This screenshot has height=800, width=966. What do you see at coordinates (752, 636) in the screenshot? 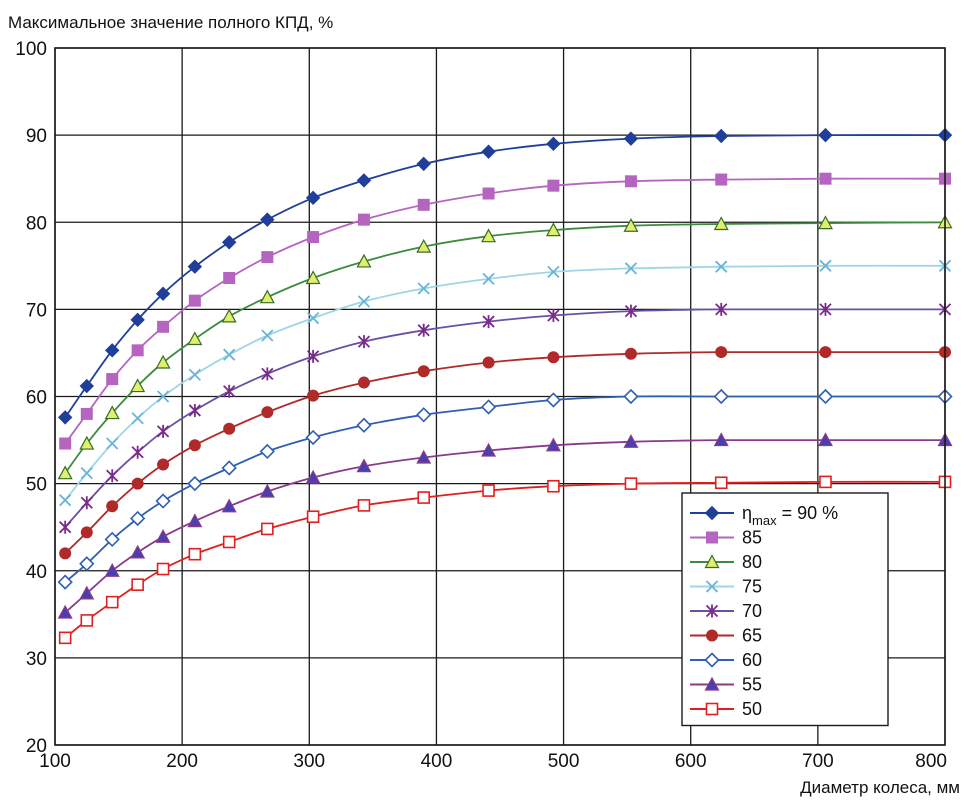
I see `legend-label: 65` at bounding box center [752, 636].